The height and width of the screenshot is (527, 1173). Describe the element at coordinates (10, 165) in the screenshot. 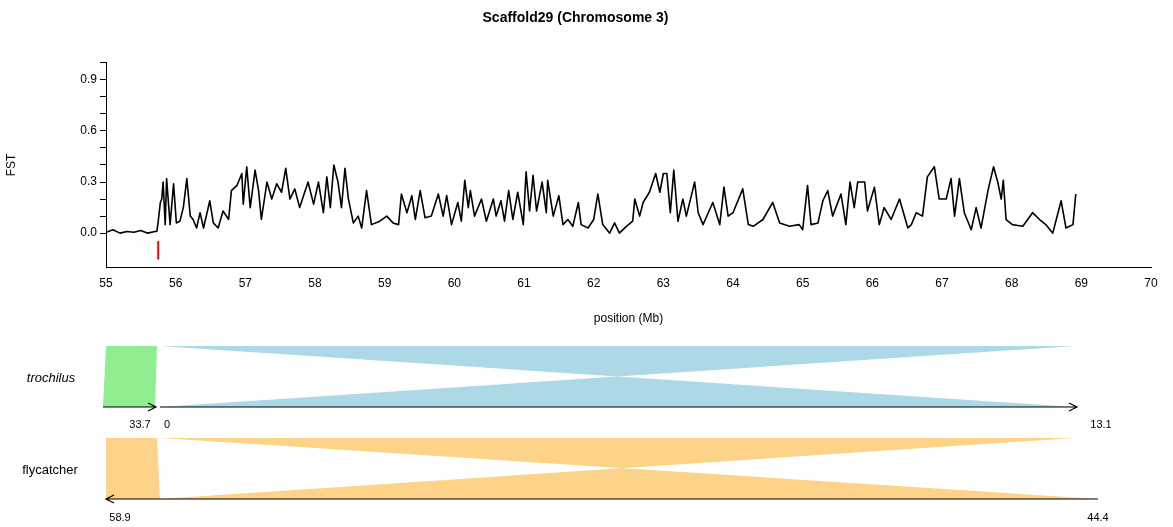

I see `y-axis-title: FST` at that location.